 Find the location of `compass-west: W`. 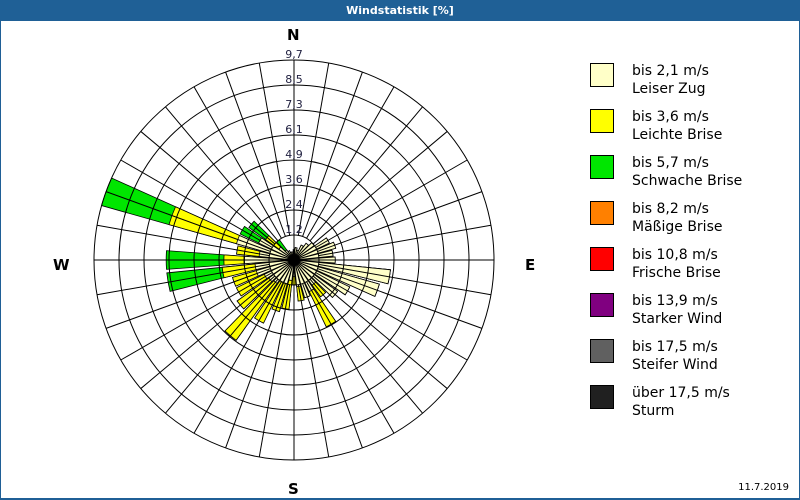

compass-west: W is located at coordinates (61, 265).